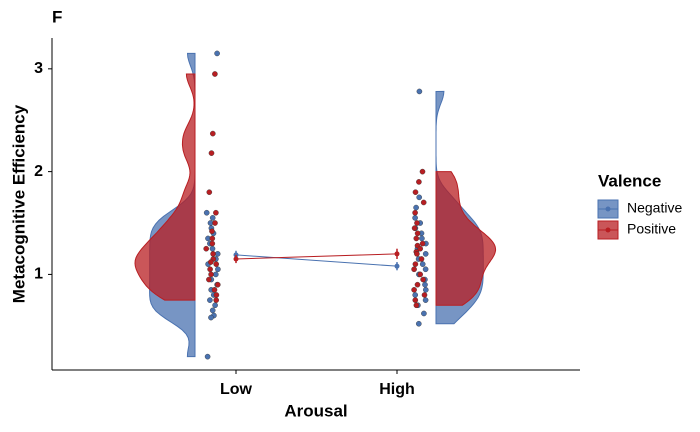  Describe the element at coordinates (397, 389) in the screenshot. I see `x-tick-label: High` at that location.